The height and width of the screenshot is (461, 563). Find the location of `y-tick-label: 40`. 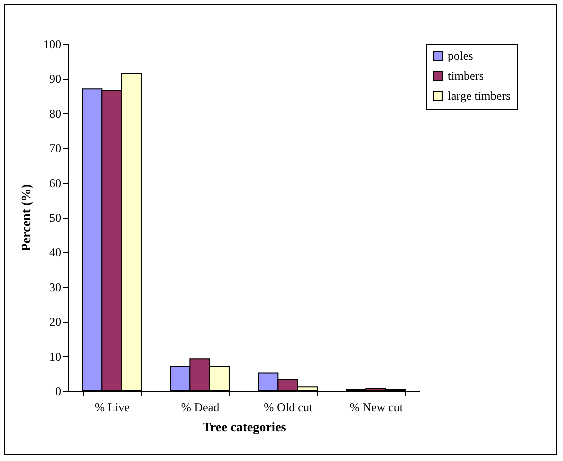

y-tick-label: 40 is located at coordinates (56, 253).